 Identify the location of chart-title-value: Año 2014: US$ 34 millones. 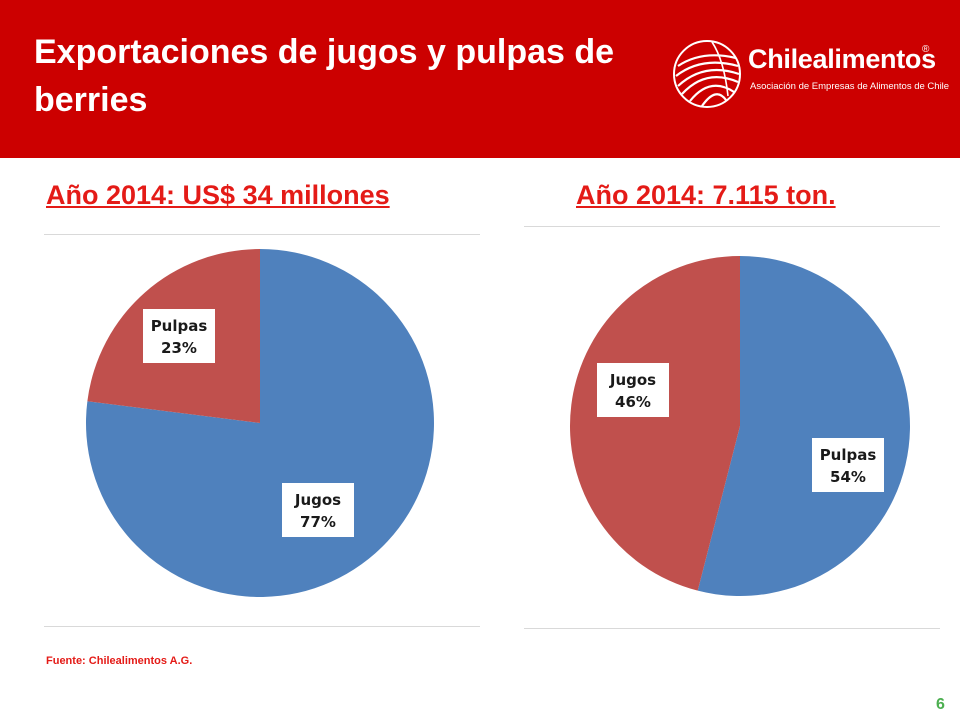
(218, 195).